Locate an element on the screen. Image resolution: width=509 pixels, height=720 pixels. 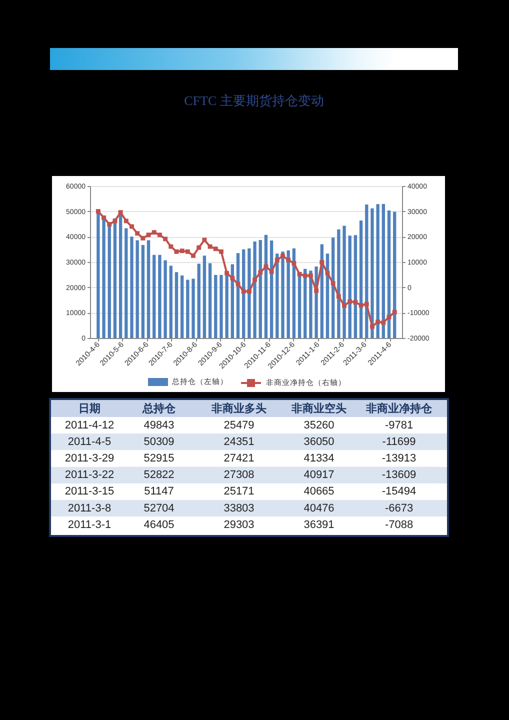
data-label: 27421 is located at coordinates (239, 458).